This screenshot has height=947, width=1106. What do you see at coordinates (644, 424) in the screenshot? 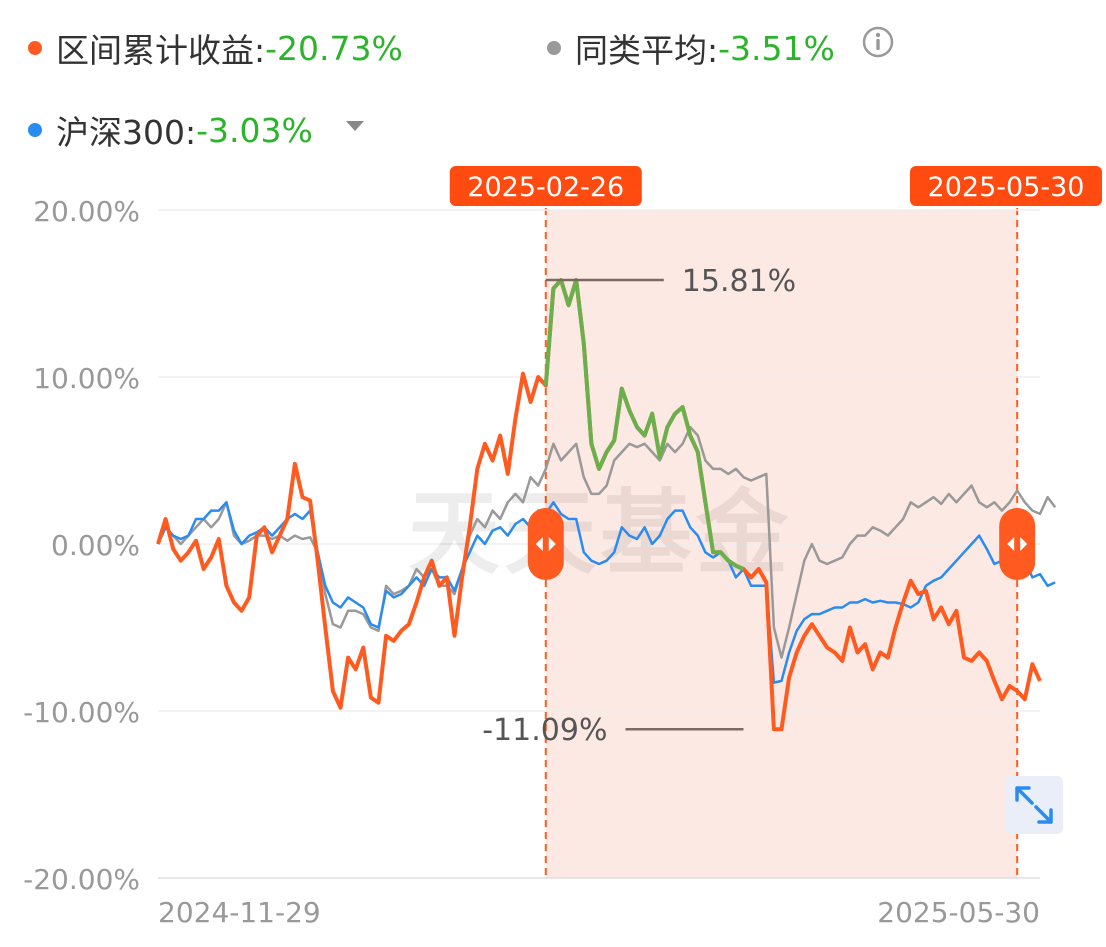
I see `drawdown-highlight-line` at bounding box center [644, 424].